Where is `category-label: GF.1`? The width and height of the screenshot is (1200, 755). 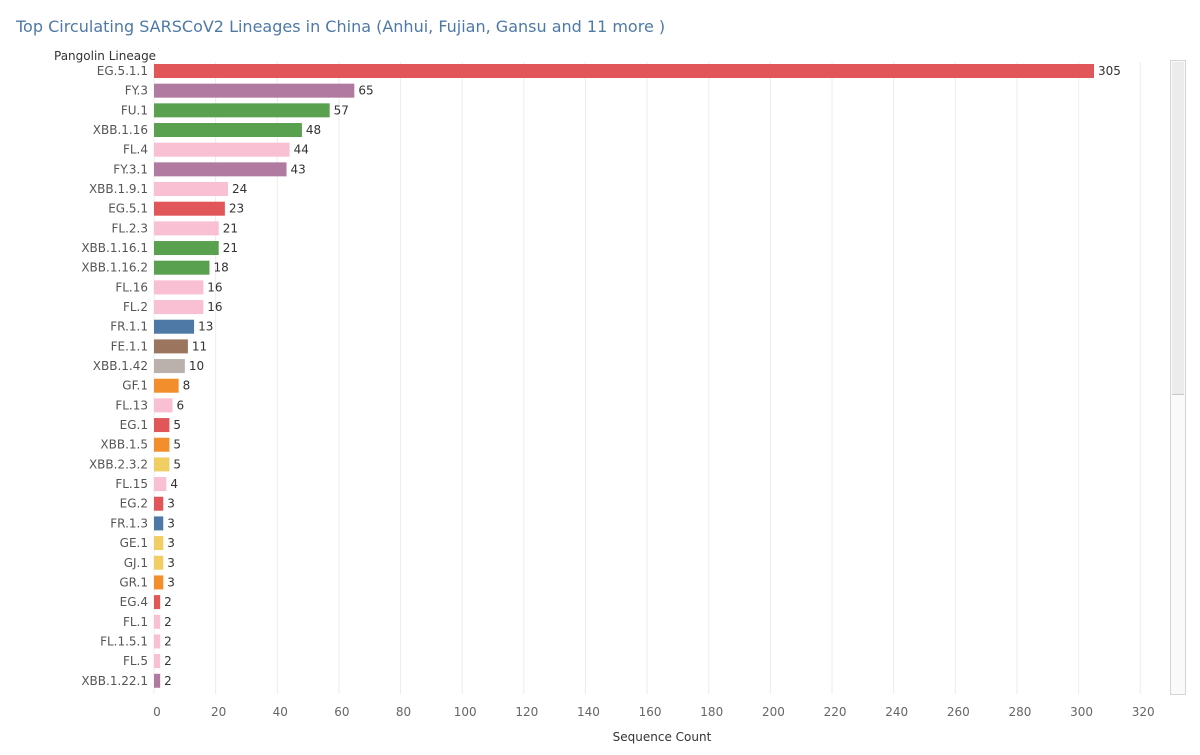 category-label: GF.1 is located at coordinates (135, 386).